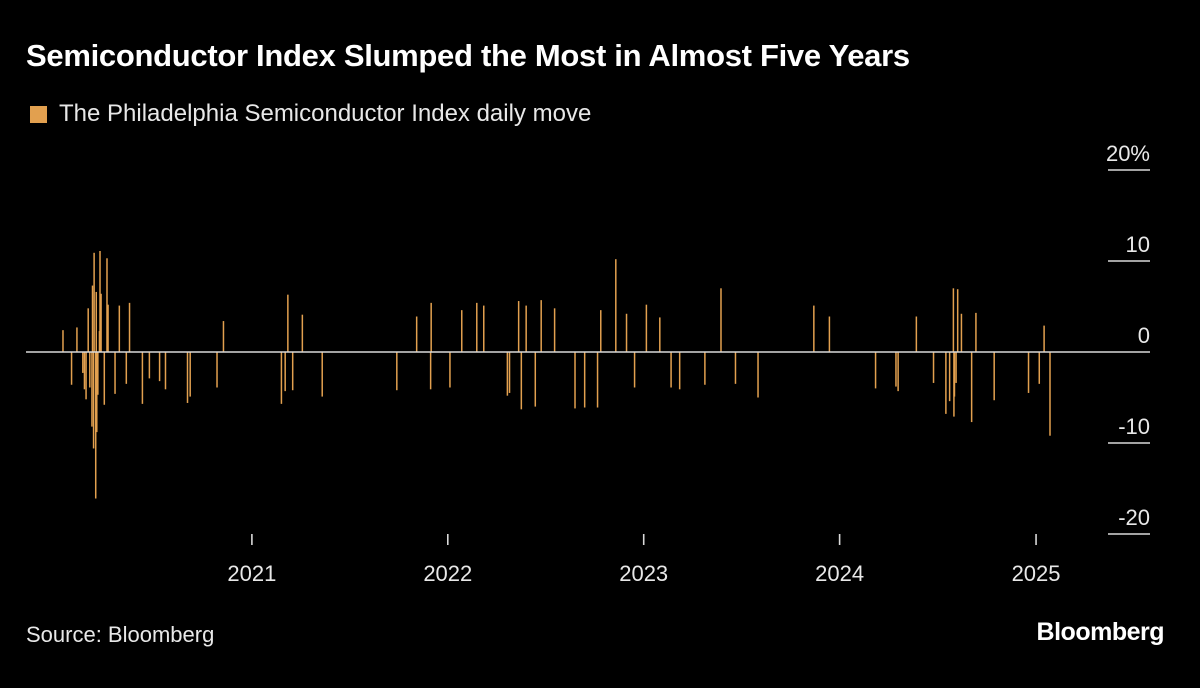  Describe the element at coordinates (1128, 338) in the screenshot. I see `y-axis: 20% 10 0 -10 -20` at that location.